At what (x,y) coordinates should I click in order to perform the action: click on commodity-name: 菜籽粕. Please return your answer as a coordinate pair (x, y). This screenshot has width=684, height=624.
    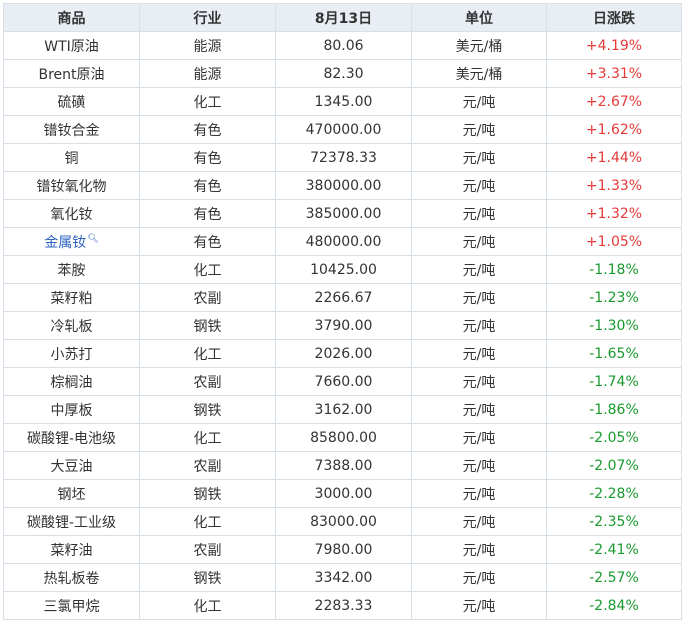
    Looking at the image, I should click on (71, 297).